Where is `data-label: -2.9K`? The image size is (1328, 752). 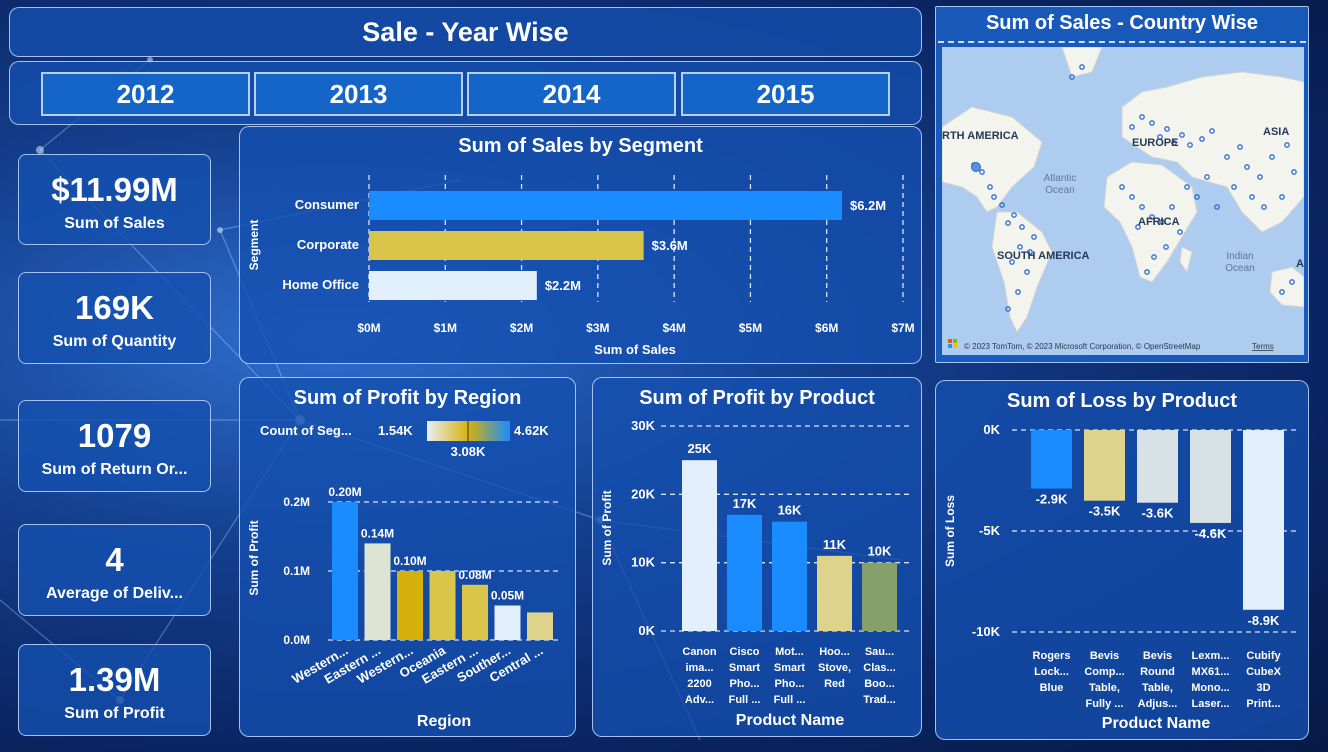 data-label: -2.9K is located at coordinates (1052, 499).